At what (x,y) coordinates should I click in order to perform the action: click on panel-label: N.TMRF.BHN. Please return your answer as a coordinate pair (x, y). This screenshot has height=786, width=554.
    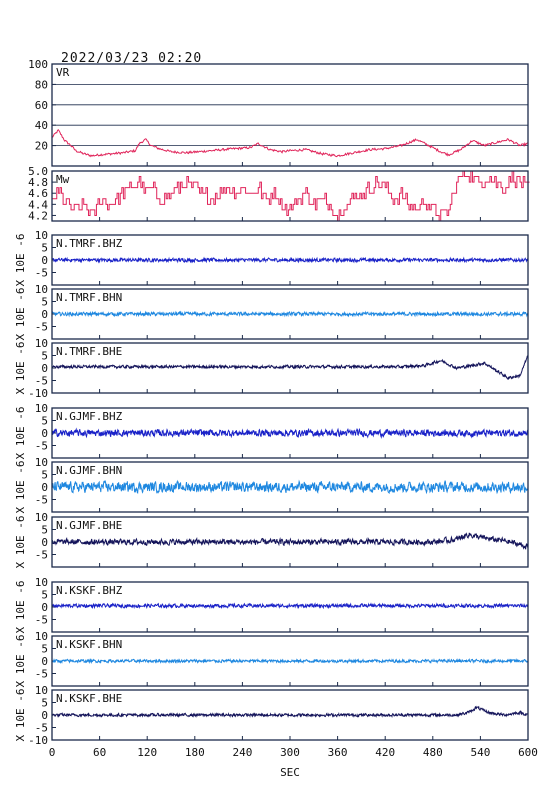
    Looking at the image, I should click on (89, 297).